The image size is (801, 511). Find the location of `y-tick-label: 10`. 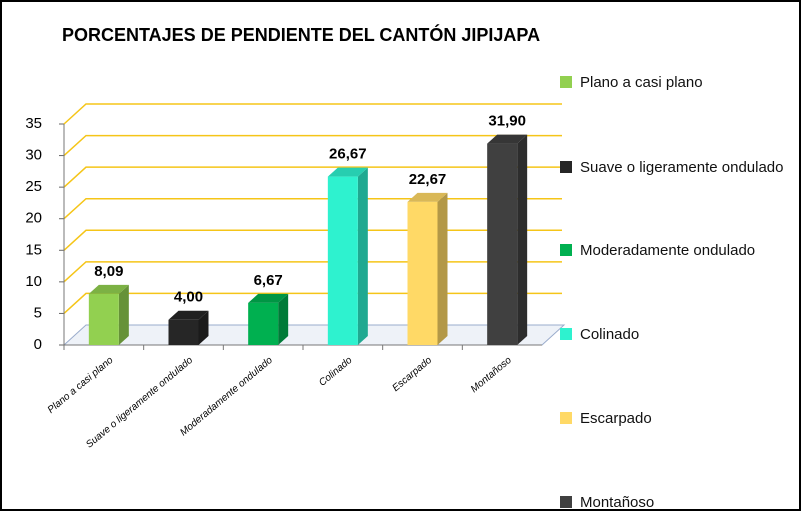

y-tick-label: 10 is located at coordinates (33, 281).